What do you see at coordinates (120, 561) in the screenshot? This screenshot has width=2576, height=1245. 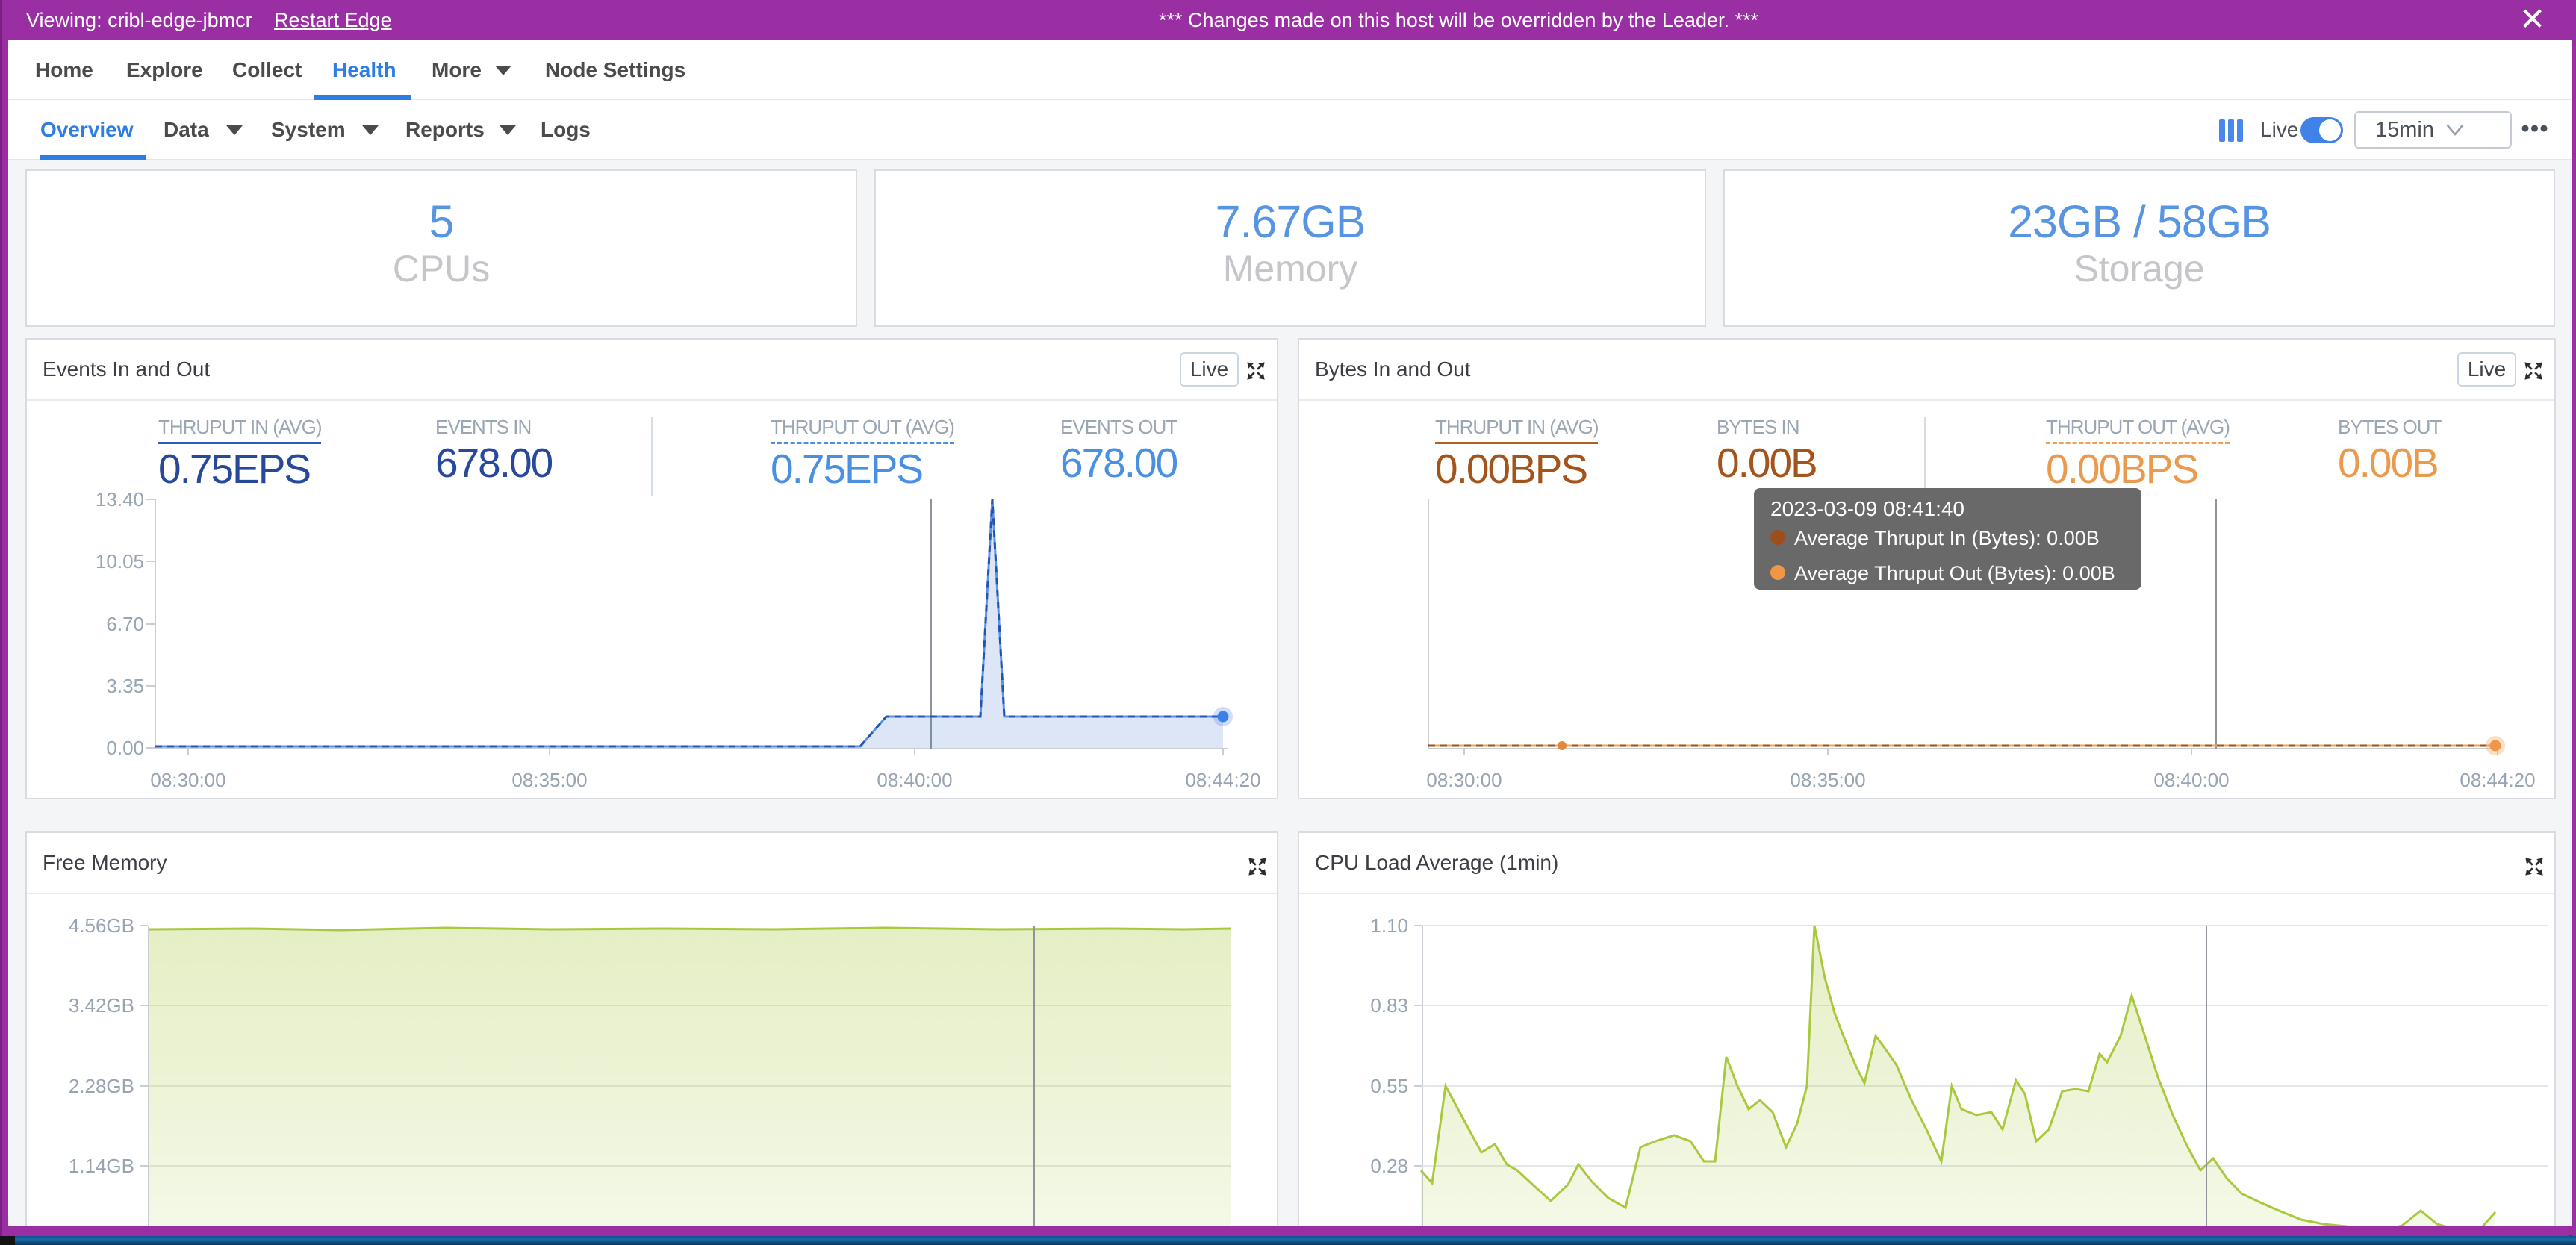 I see `svg-text: 10.05` at bounding box center [120, 561].